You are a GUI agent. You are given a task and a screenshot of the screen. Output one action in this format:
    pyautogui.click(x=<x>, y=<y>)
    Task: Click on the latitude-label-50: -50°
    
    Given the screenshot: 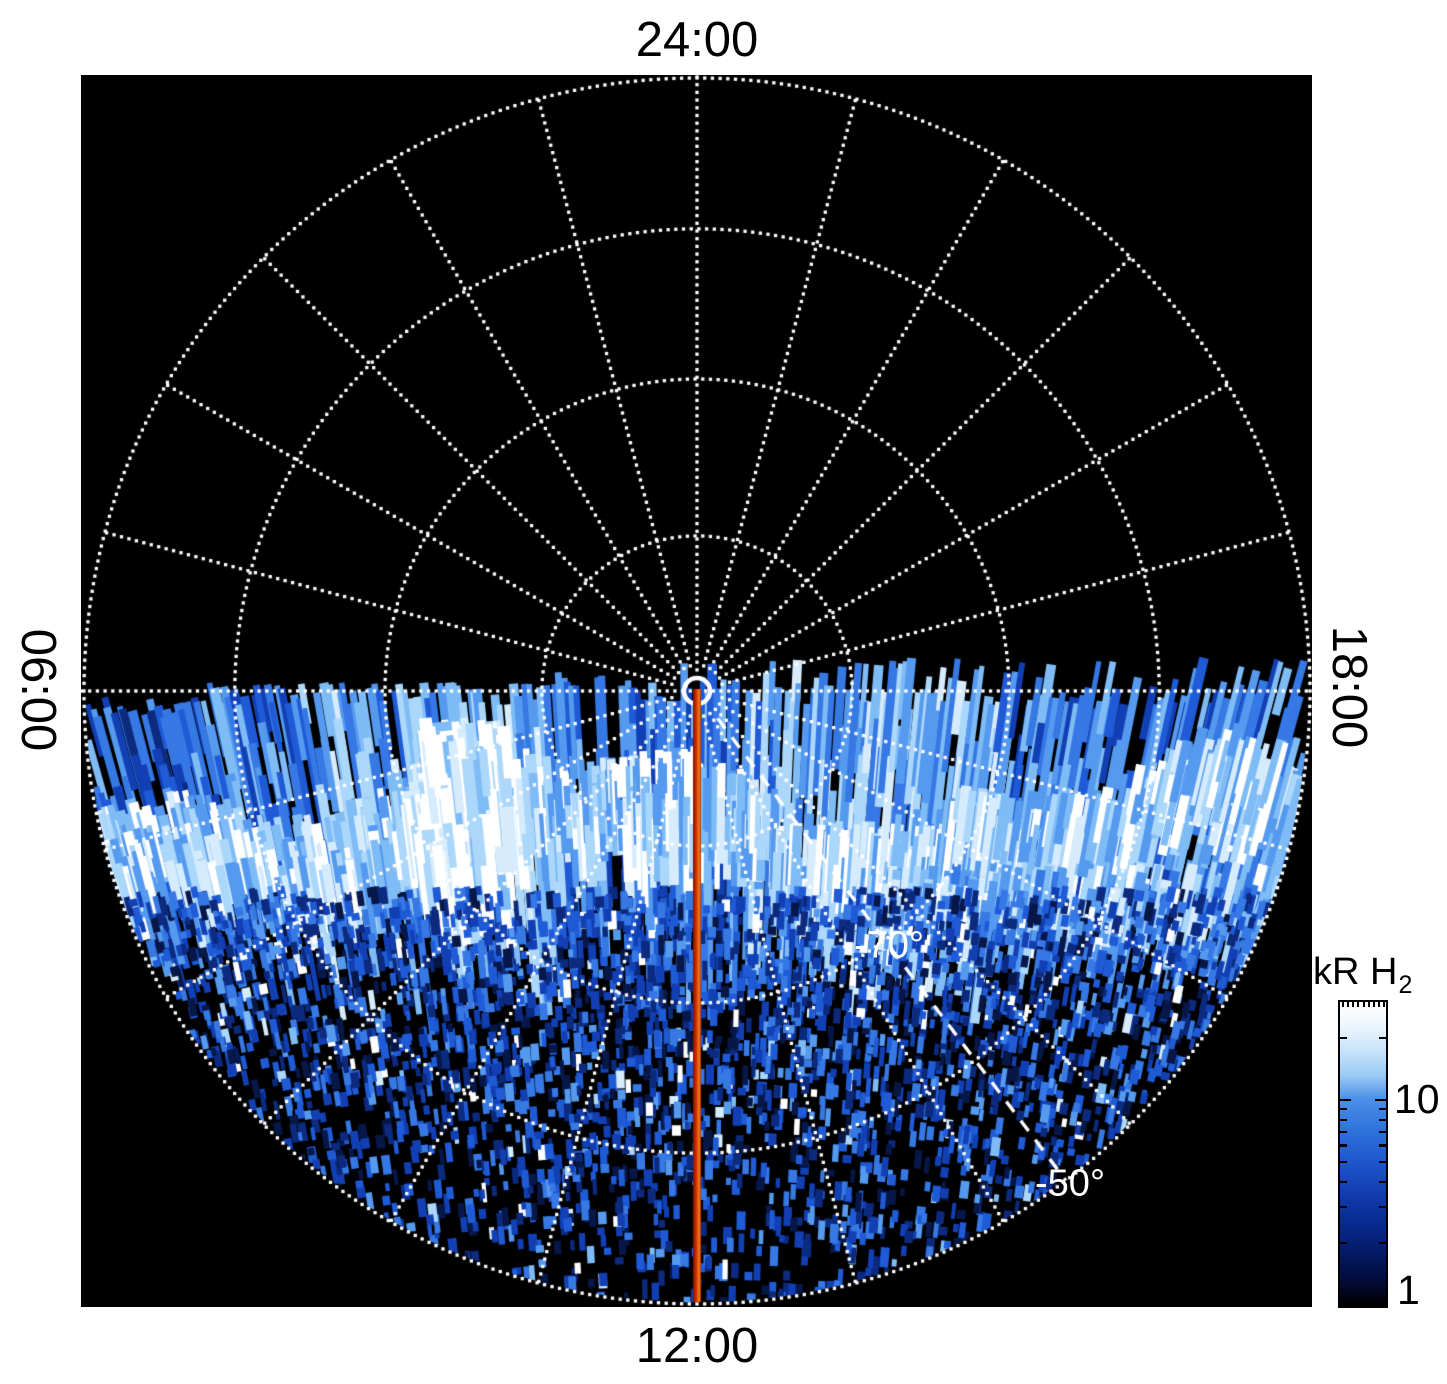 What is the action you would take?
    pyautogui.click(x=1070, y=1183)
    